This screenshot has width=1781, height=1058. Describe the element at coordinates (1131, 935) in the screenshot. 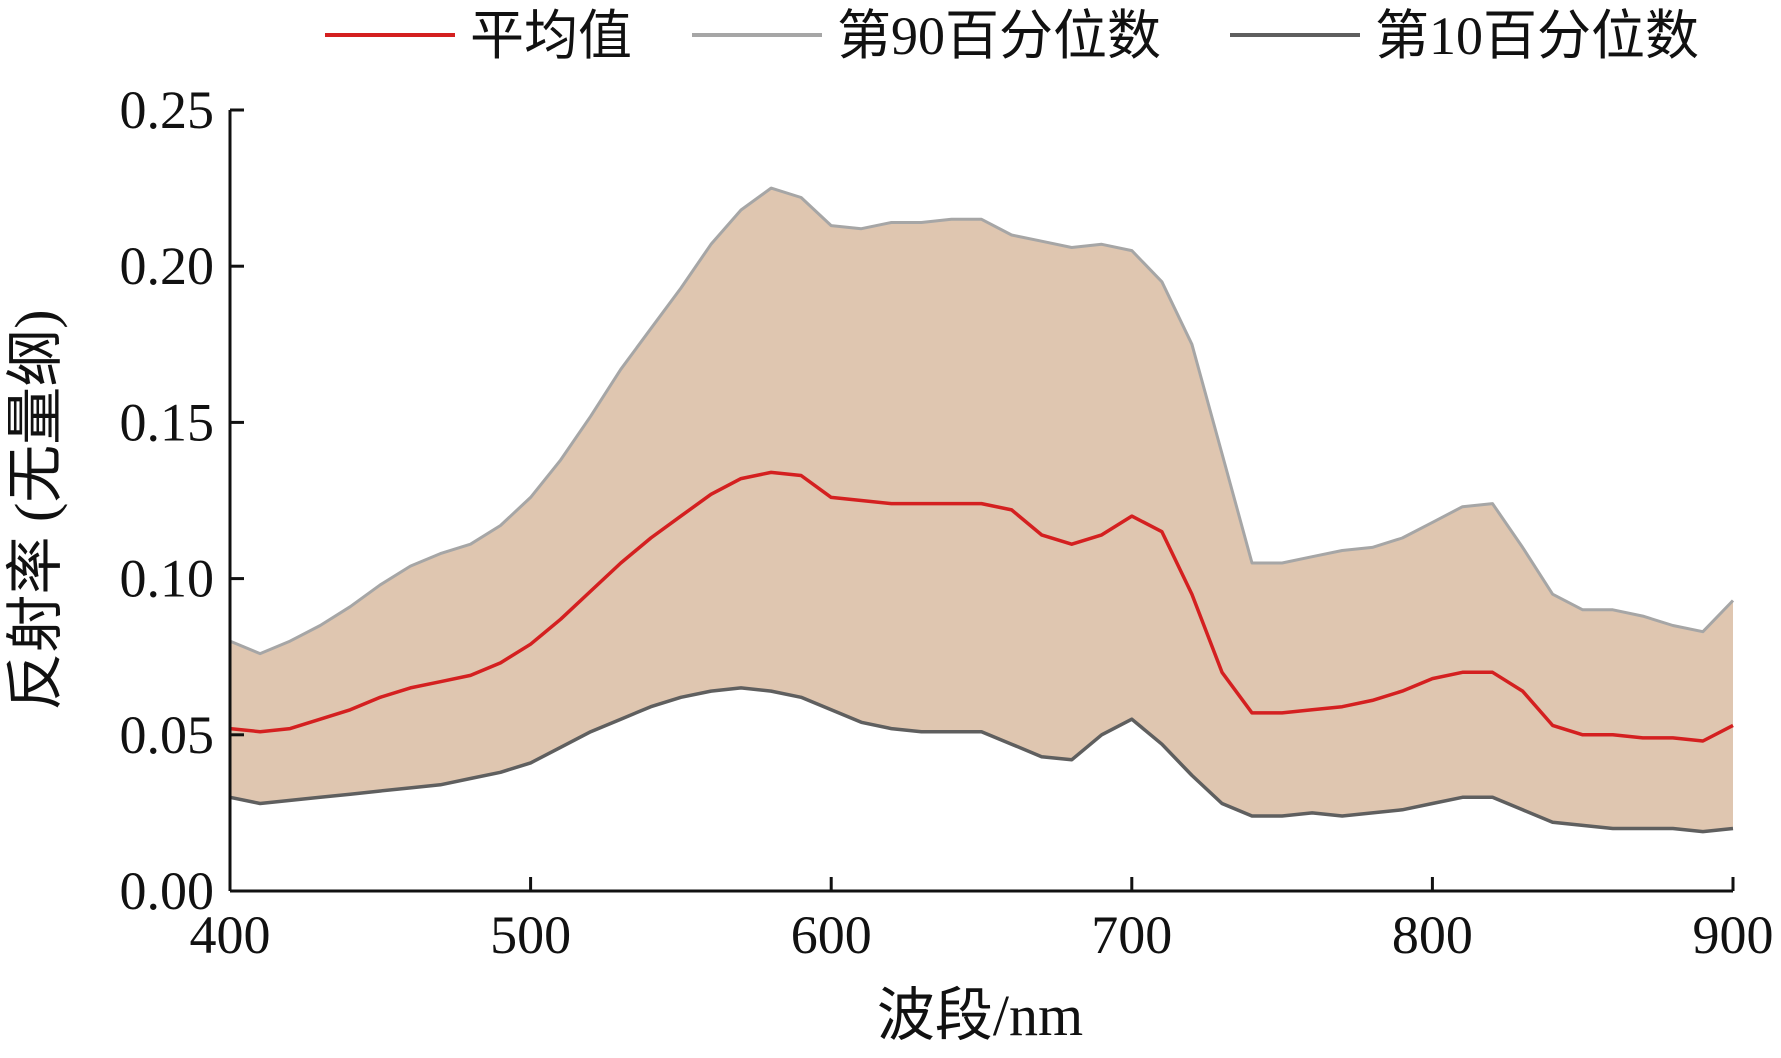

I see `x-tick-label: 700` at that location.